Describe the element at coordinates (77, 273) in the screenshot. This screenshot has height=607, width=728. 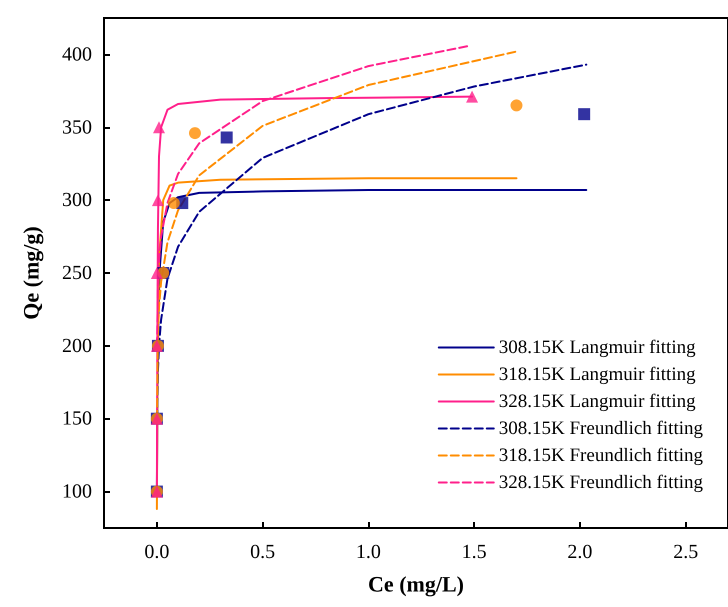
I see `y-tick-label: 250` at that location.